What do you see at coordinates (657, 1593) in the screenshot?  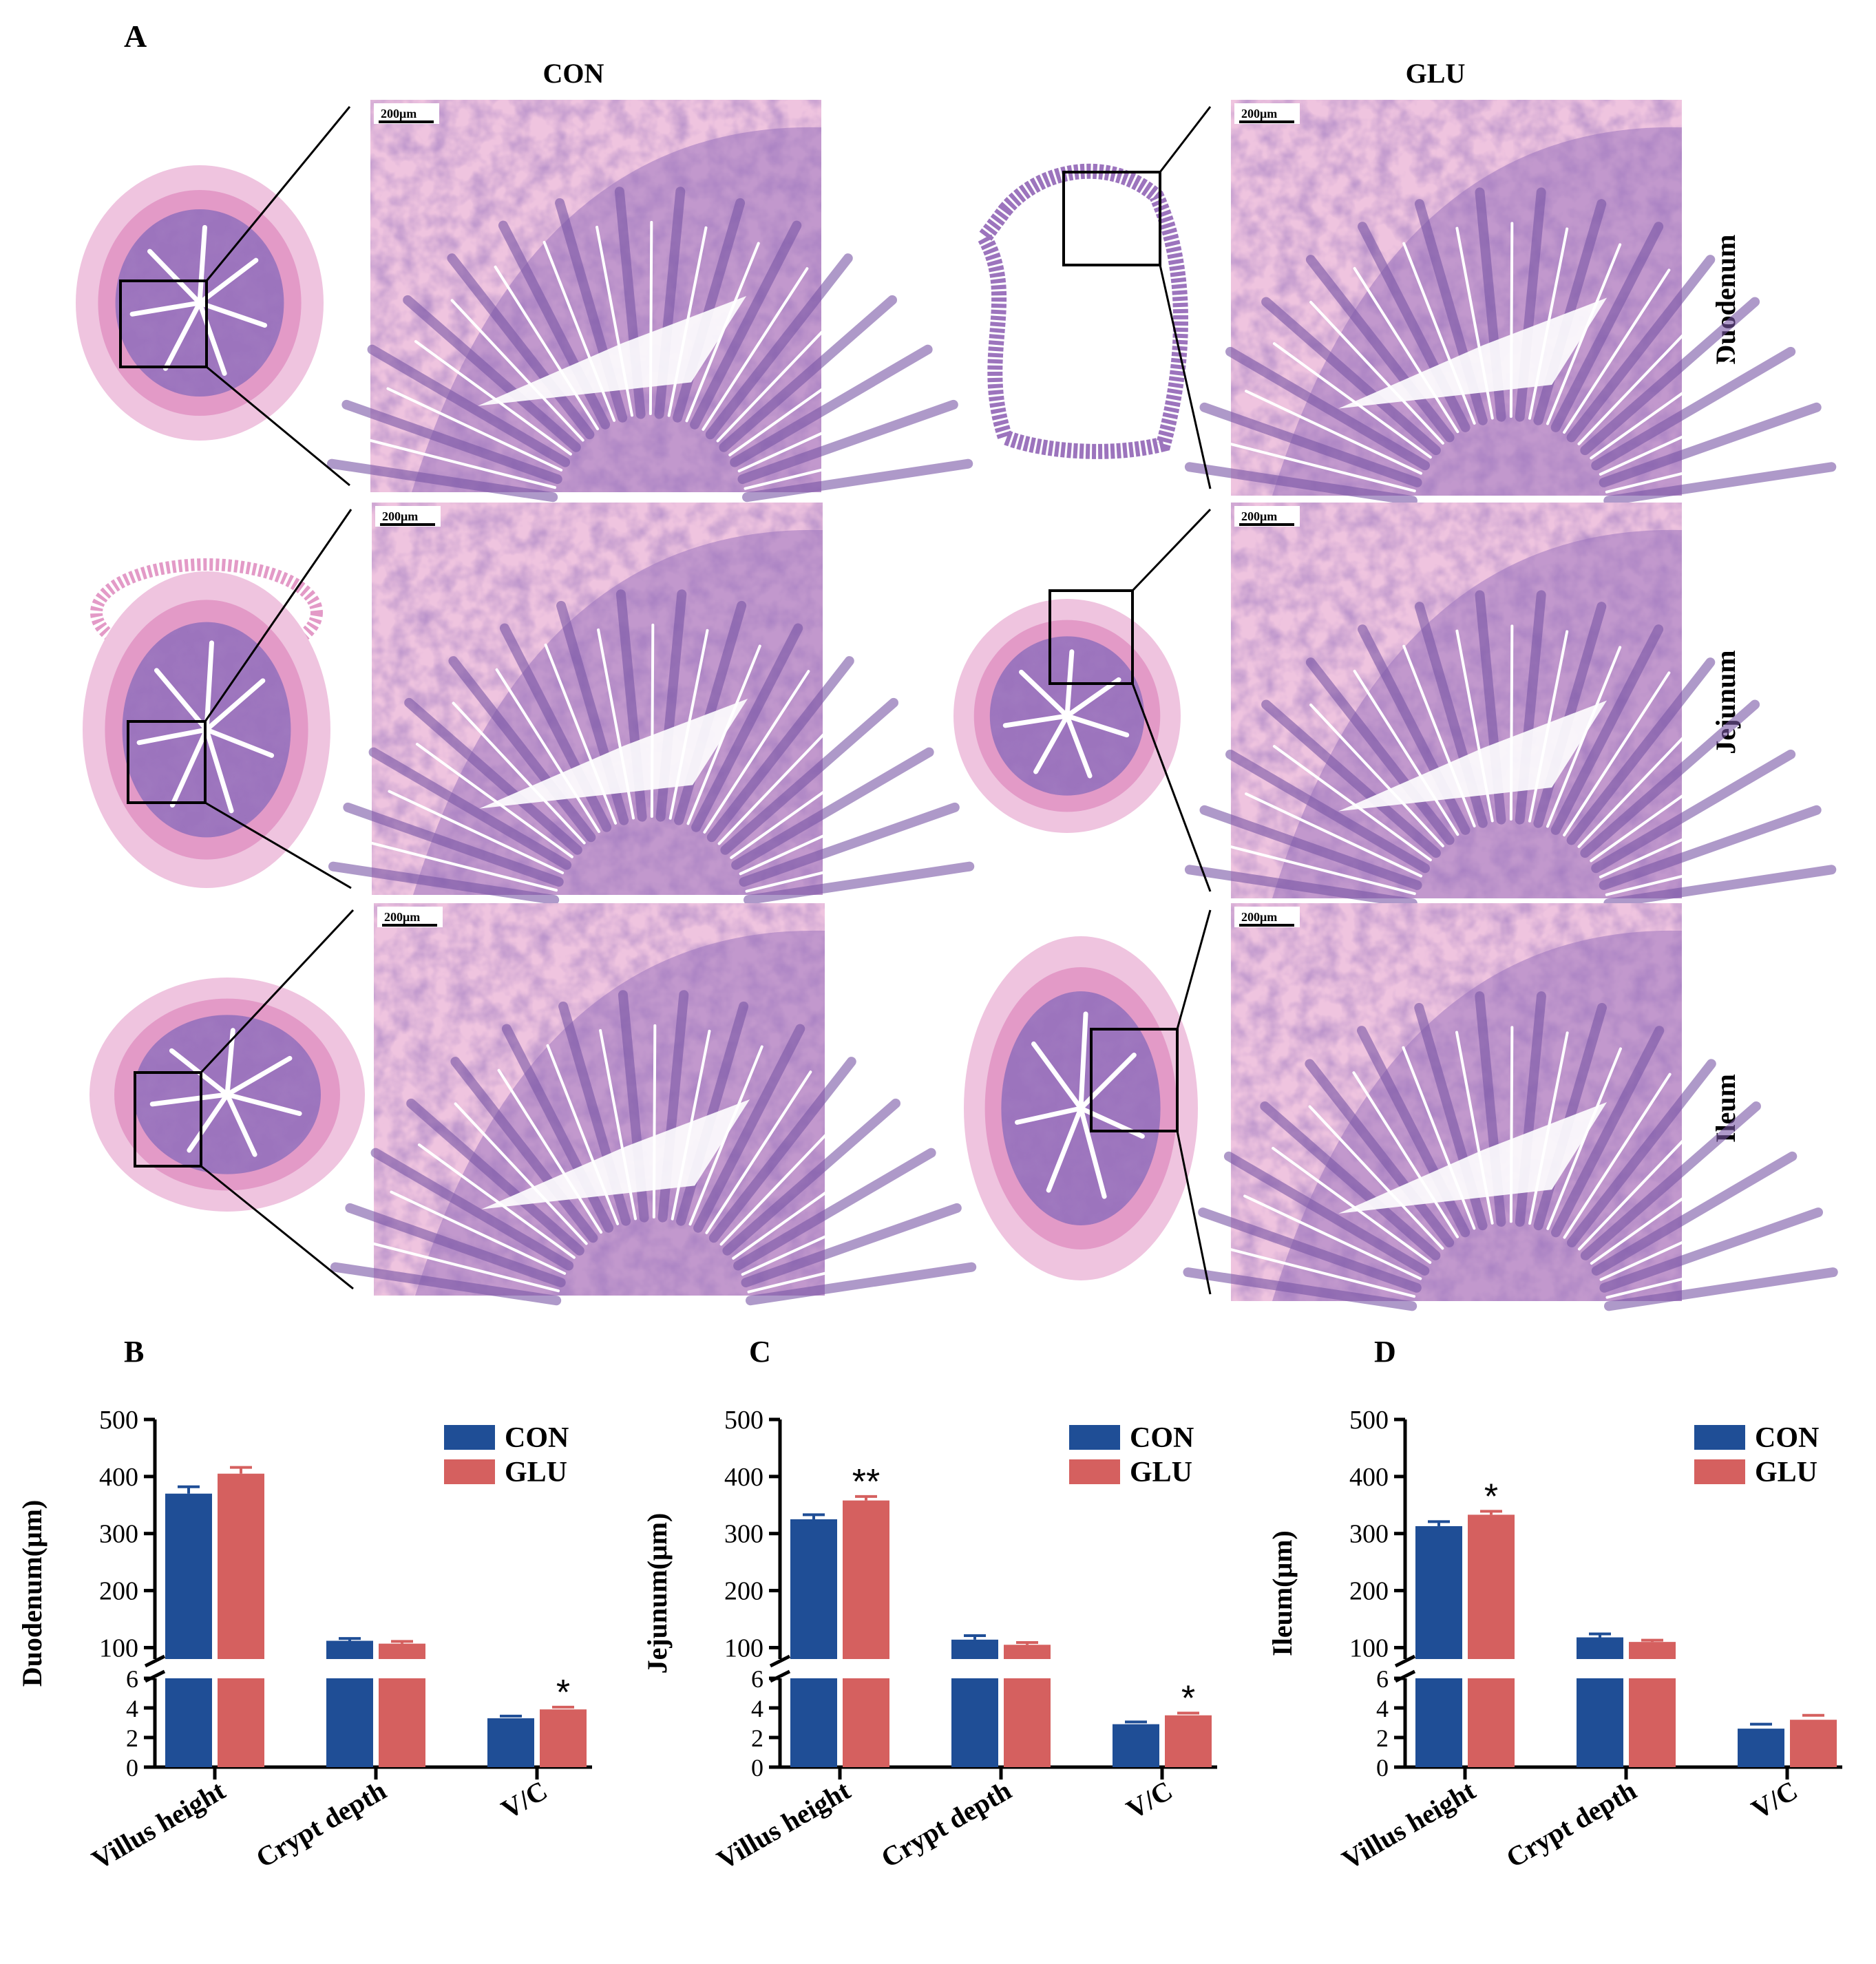 I see `y-axis-label: Jejunum(μm)` at bounding box center [657, 1593].